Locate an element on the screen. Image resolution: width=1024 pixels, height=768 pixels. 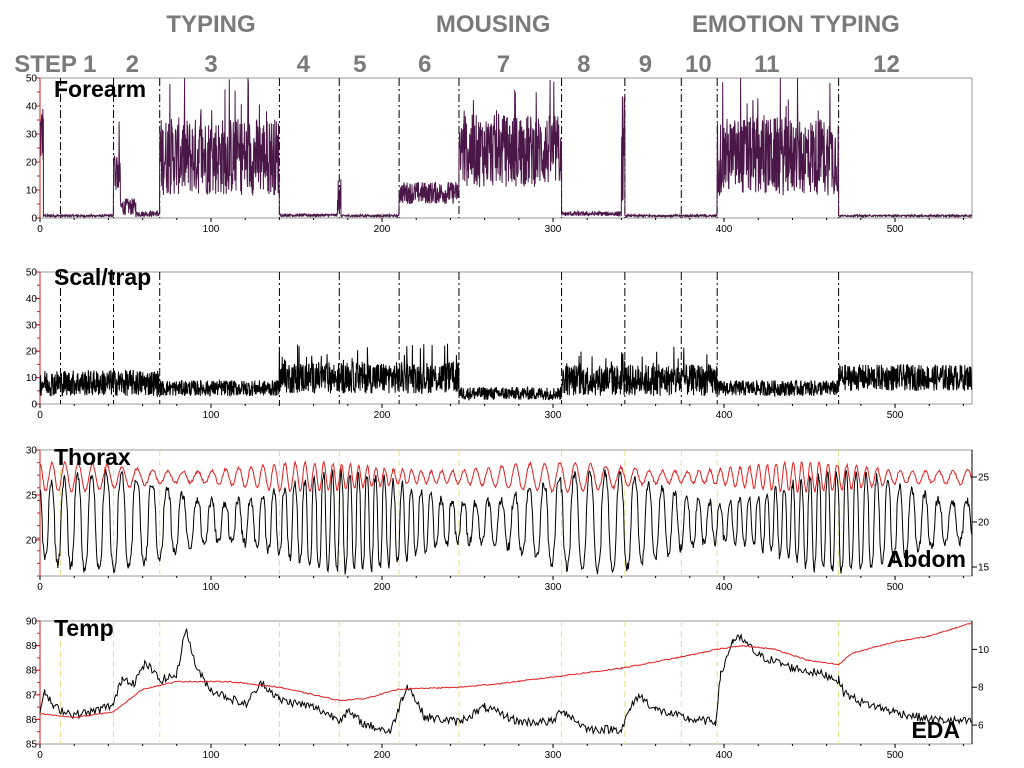
temp-eda-x-tick-label: 200 is located at coordinates (382, 755).